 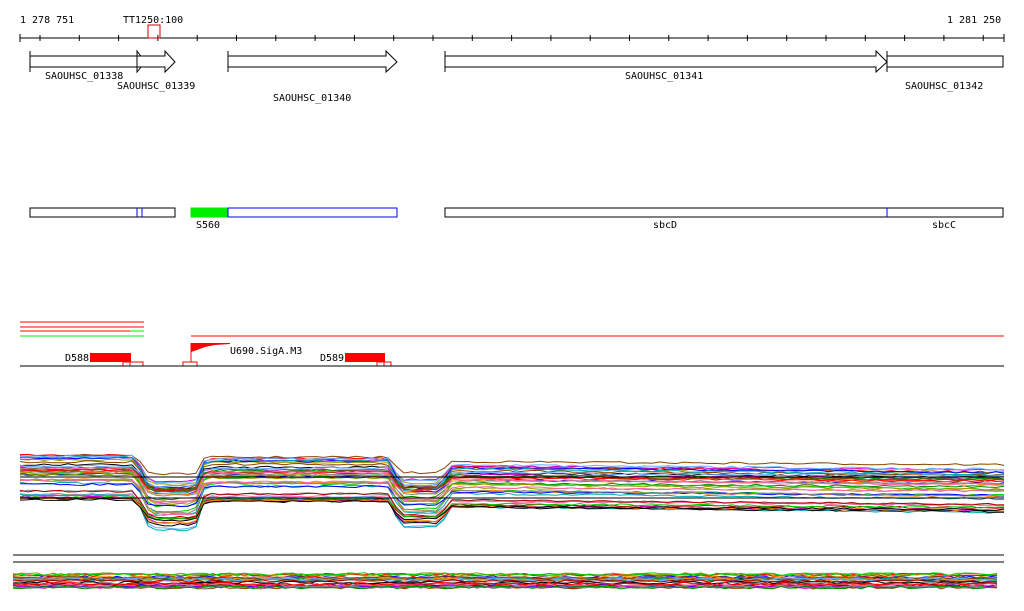 I want to click on s560-box, so click(x=209, y=212).